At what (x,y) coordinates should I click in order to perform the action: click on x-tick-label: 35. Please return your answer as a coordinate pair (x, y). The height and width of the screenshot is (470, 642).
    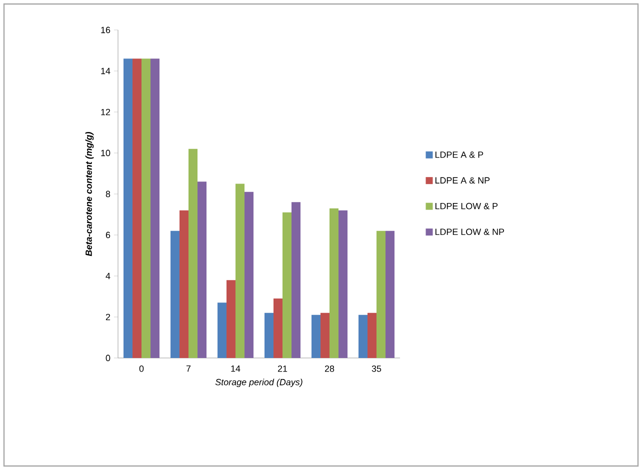
    Looking at the image, I should click on (377, 369).